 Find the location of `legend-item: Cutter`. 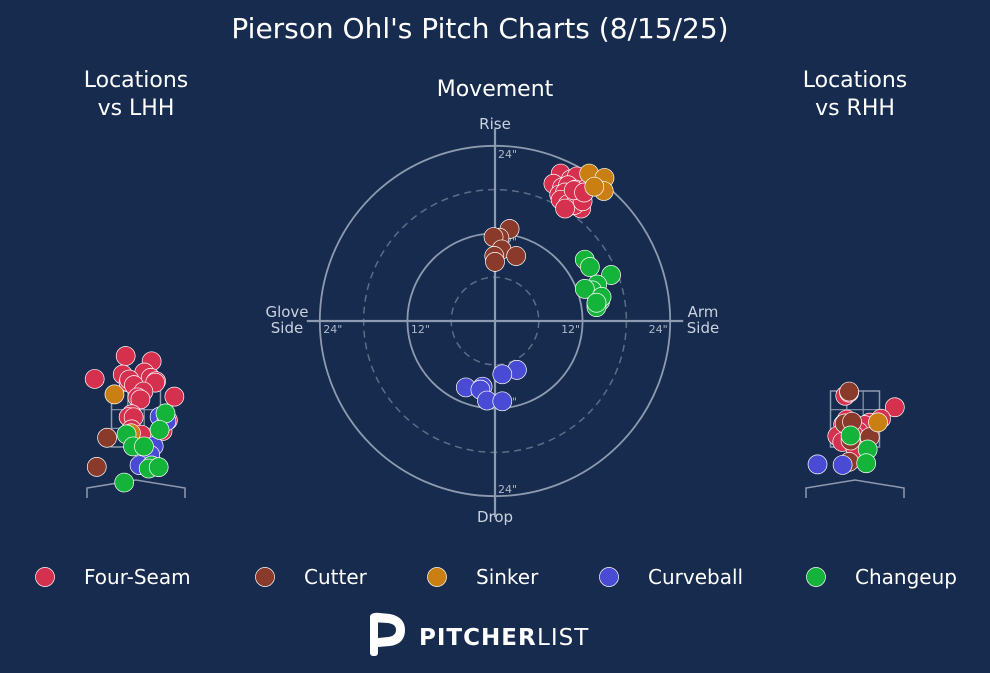

legend-item: Cutter is located at coordinates (311, 577).